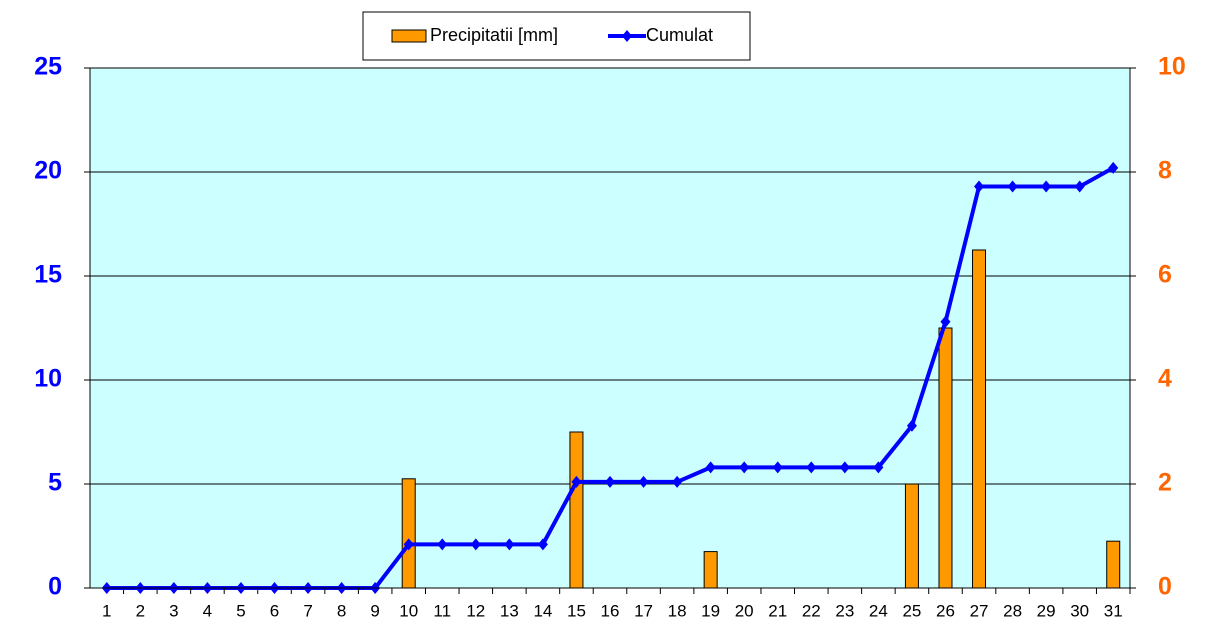 Image resolution: width=1215 pixels, height=637 pixels. I want to click on x-tick-label: 5, so click(240, 610).